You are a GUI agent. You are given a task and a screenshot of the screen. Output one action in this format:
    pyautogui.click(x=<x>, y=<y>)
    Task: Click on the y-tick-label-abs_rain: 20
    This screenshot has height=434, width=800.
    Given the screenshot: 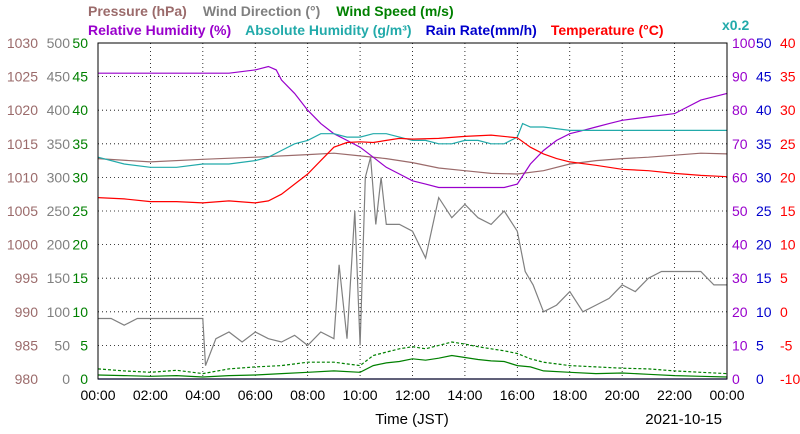 What is the action you would take?
    pyautogui.click(x=764, y=245)
    